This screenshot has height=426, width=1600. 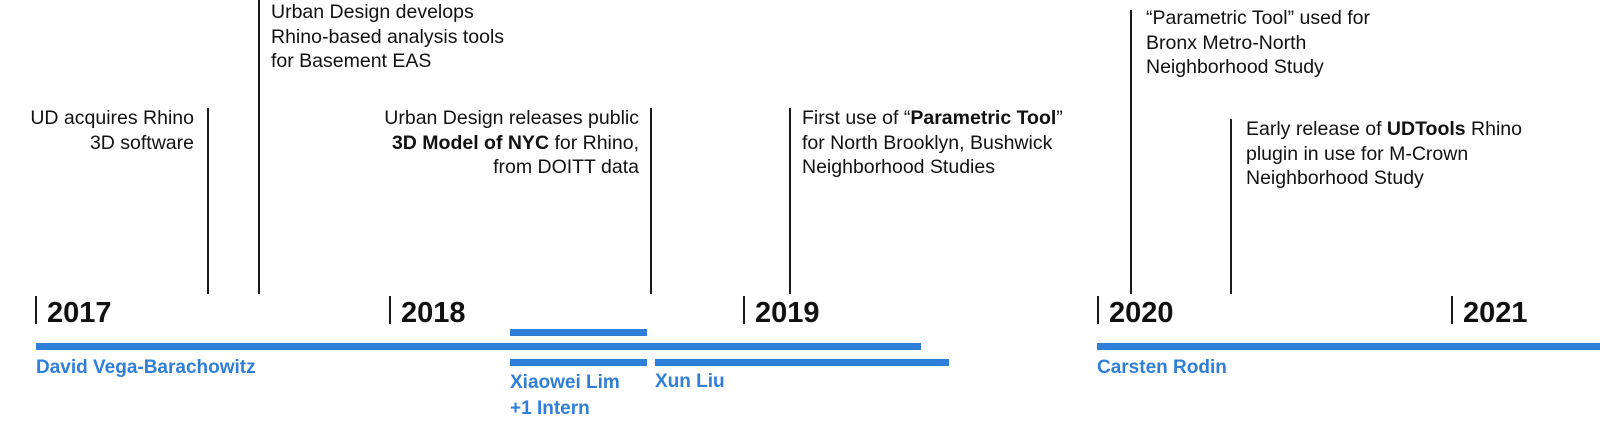 What do you see at coordinates (565, 396) in the screenshot?
I see `person-label-xiaowei: Xiaowei Lim +1 Intern` at bounding box center [565, 396].